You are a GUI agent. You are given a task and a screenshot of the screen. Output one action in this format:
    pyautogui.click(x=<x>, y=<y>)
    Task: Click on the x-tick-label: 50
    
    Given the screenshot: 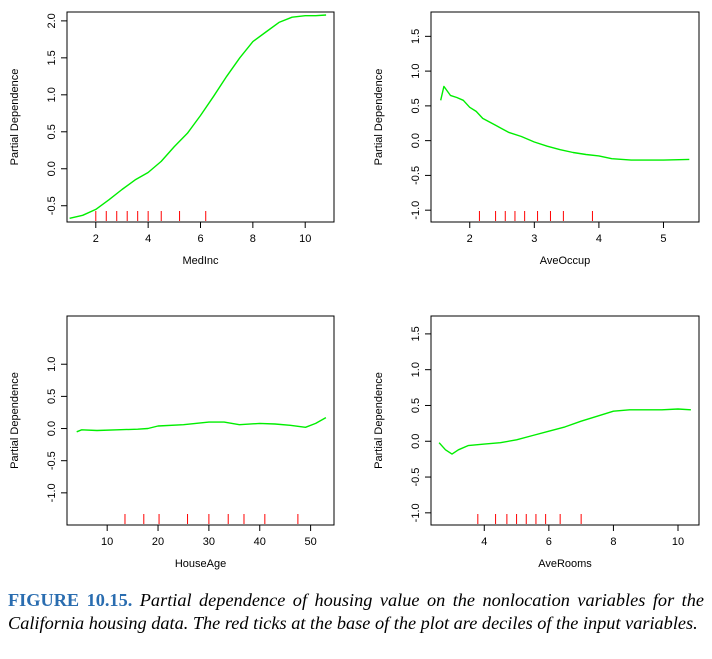 What is the action you would take?
    pyautogui.click(x=310, y=542)
    